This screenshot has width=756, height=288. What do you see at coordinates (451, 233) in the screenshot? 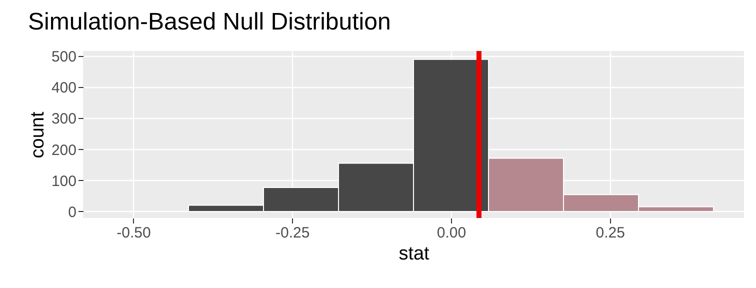
I see `x-tick-label: 0.00` at bounding box center [451, 233].